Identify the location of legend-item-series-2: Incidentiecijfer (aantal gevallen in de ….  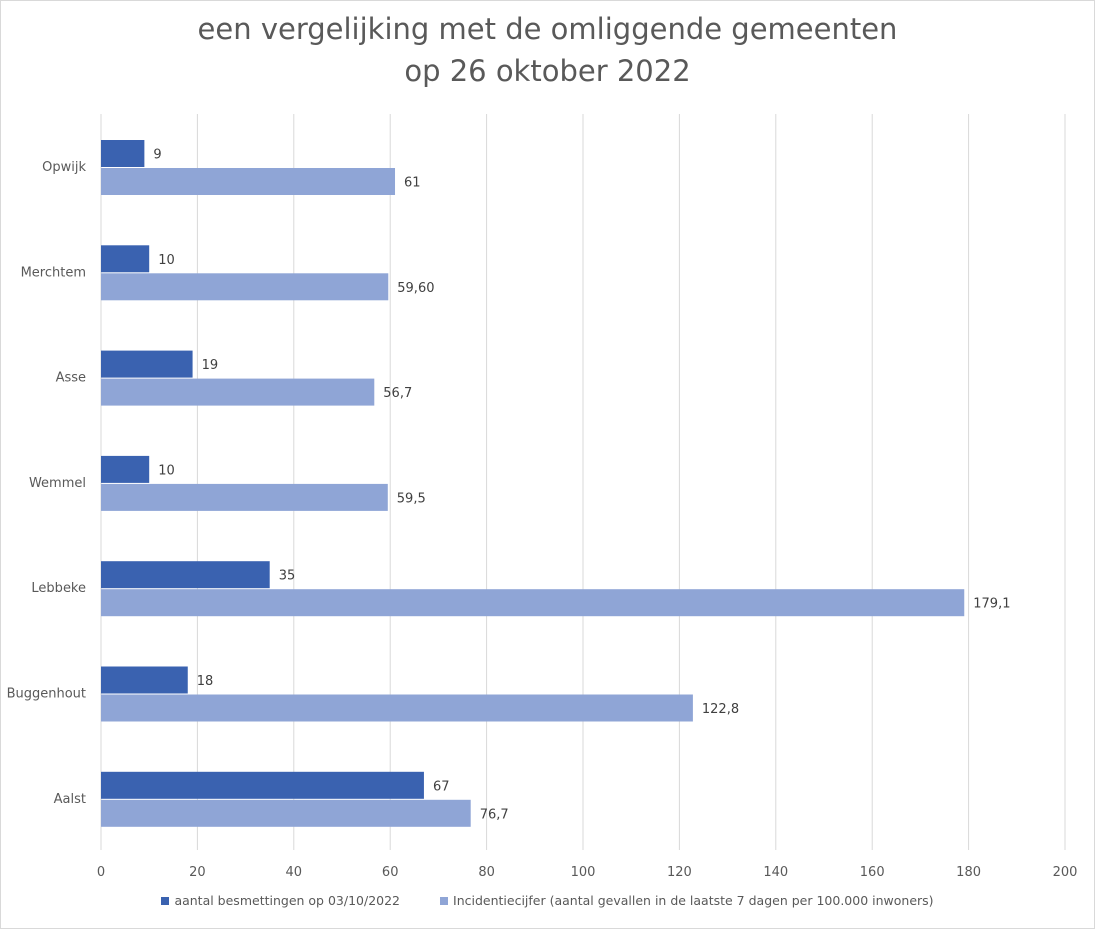
(687, 900).